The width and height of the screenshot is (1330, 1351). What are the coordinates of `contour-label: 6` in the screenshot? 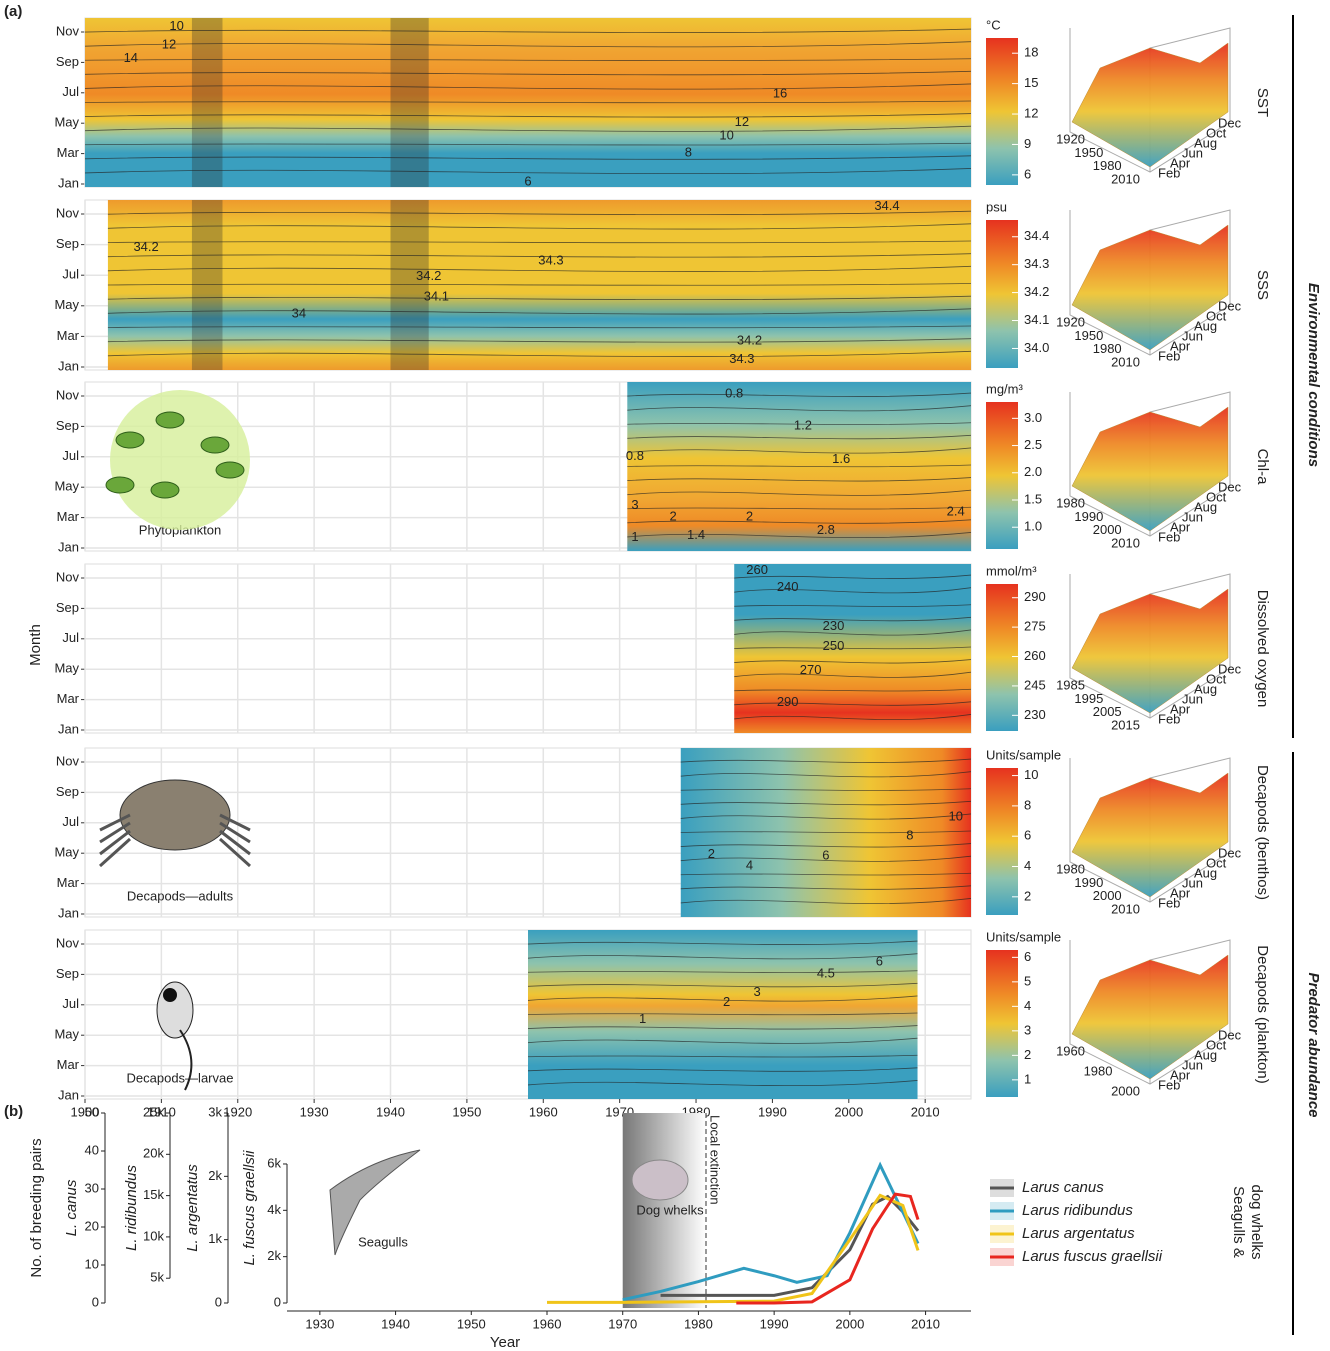 It's located at (879, 961).